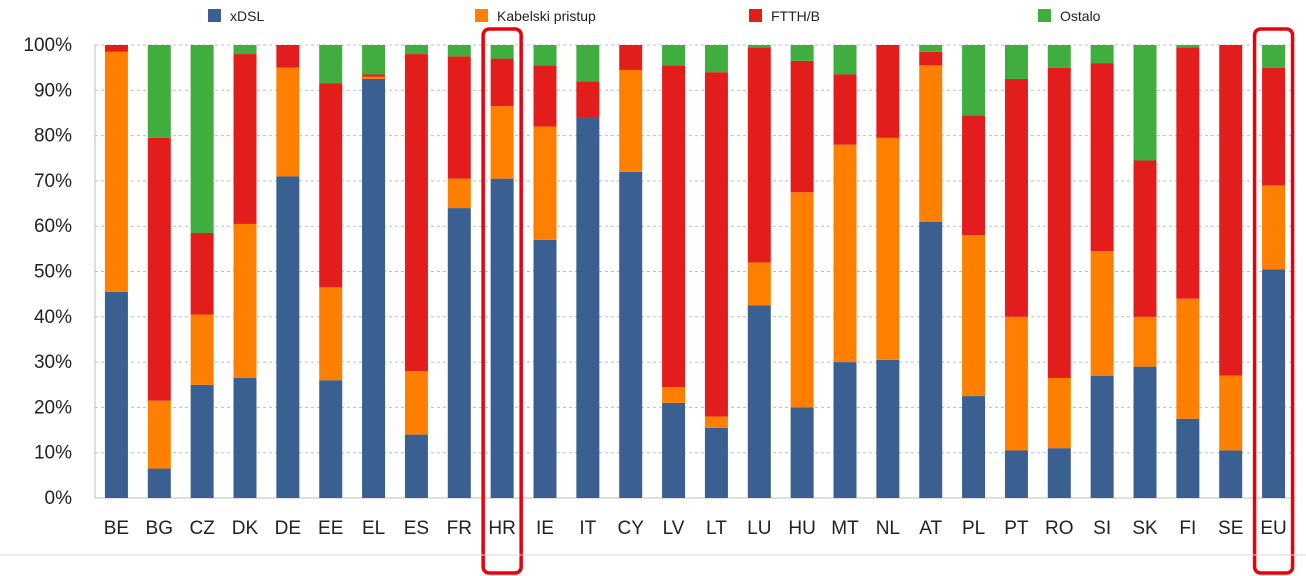 This screenshot has height=576, width=1306. What do you see at coordinates (1080, 16) in the screenshot?
I see `legend-label: Ostalo` at bounding box center [1080, 16].